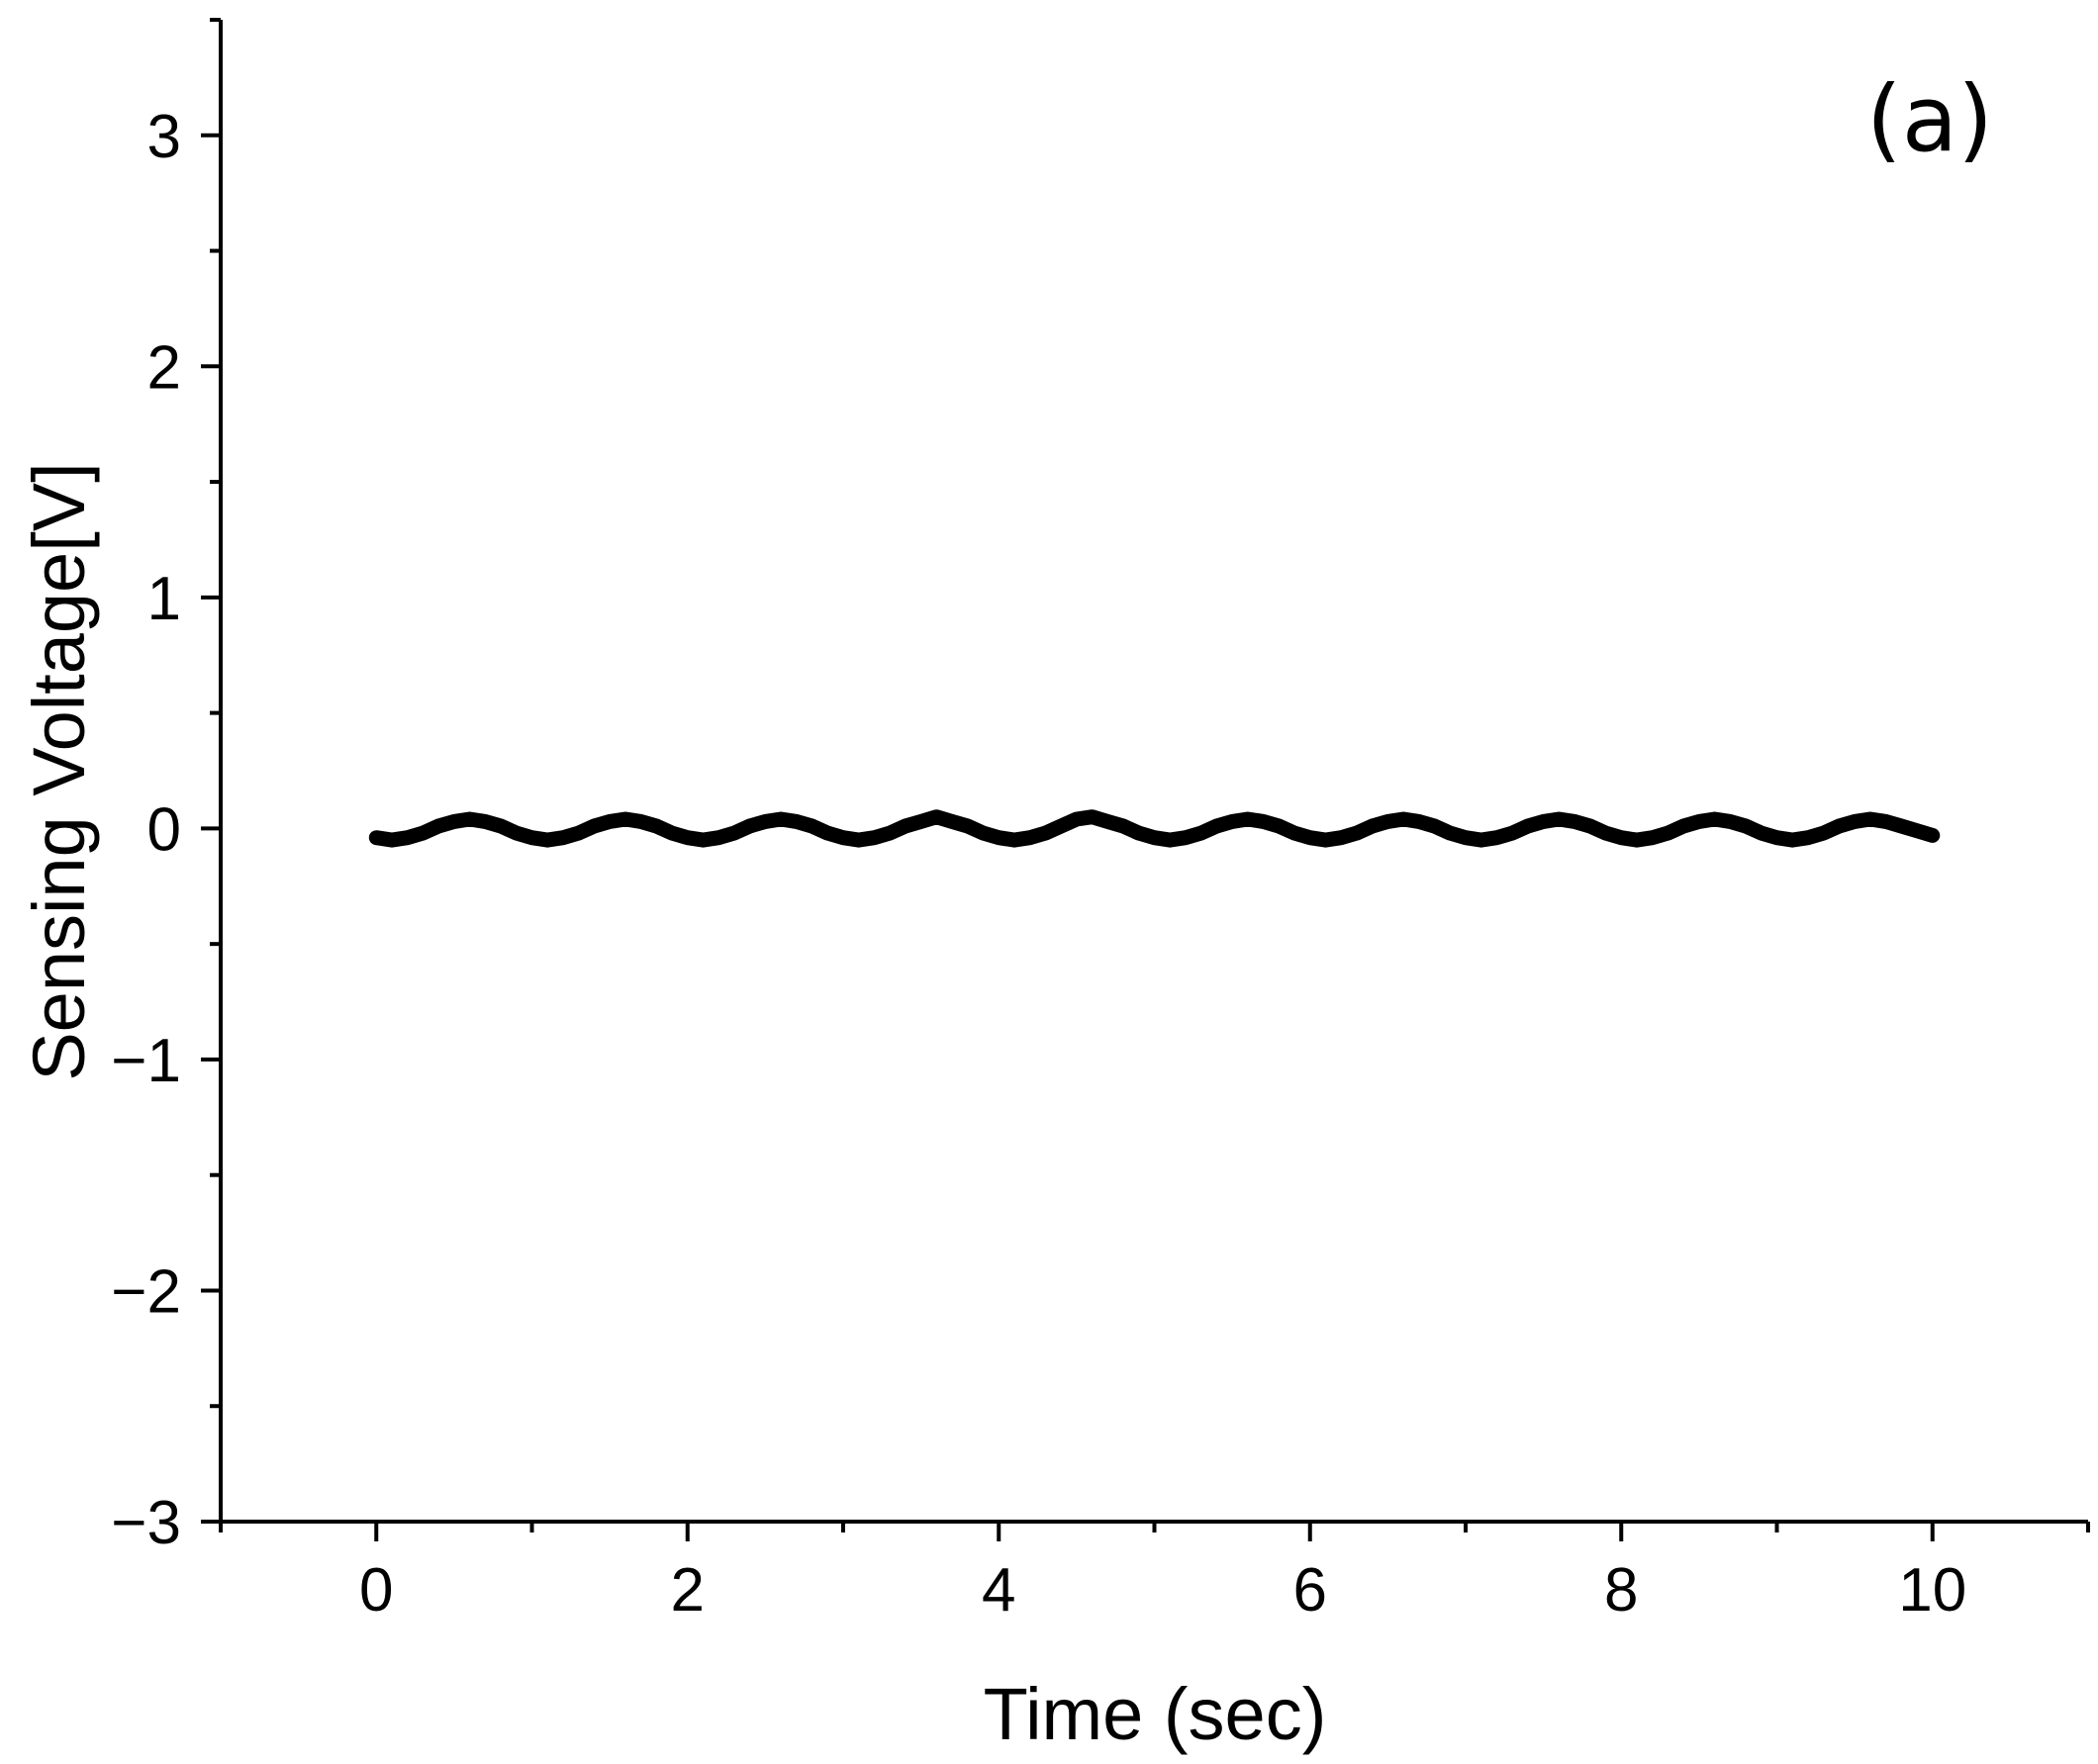  I want to click on x-tick-label: 10, so click(1932, 1590).